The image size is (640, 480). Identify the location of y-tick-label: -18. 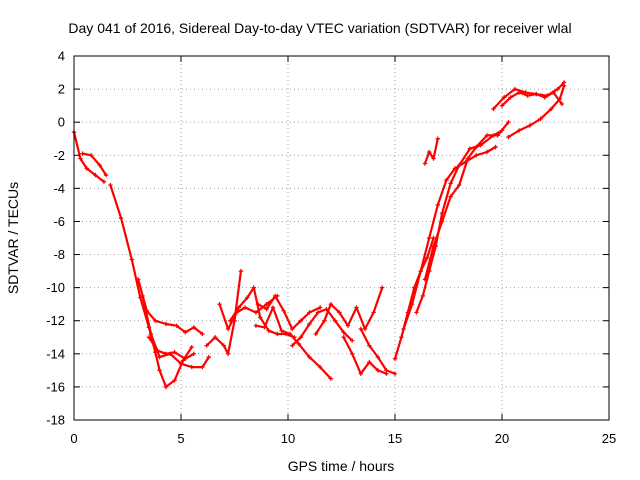
(55, 420).